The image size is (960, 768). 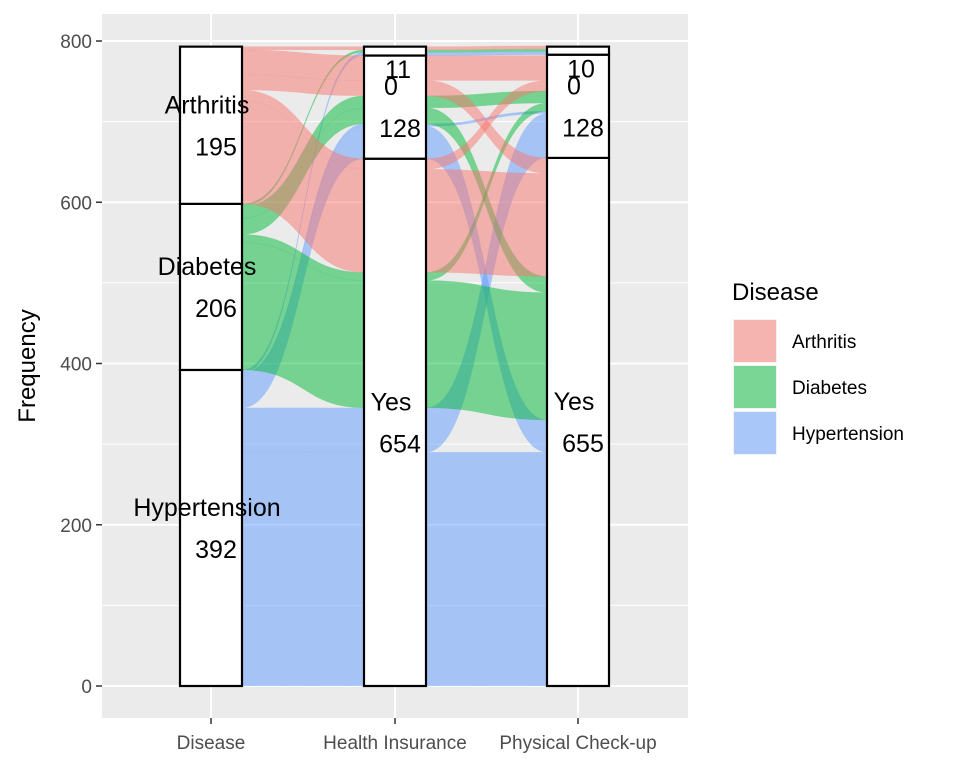 I want to click on stratum-count-label: 11, so click(x=398, y=70).